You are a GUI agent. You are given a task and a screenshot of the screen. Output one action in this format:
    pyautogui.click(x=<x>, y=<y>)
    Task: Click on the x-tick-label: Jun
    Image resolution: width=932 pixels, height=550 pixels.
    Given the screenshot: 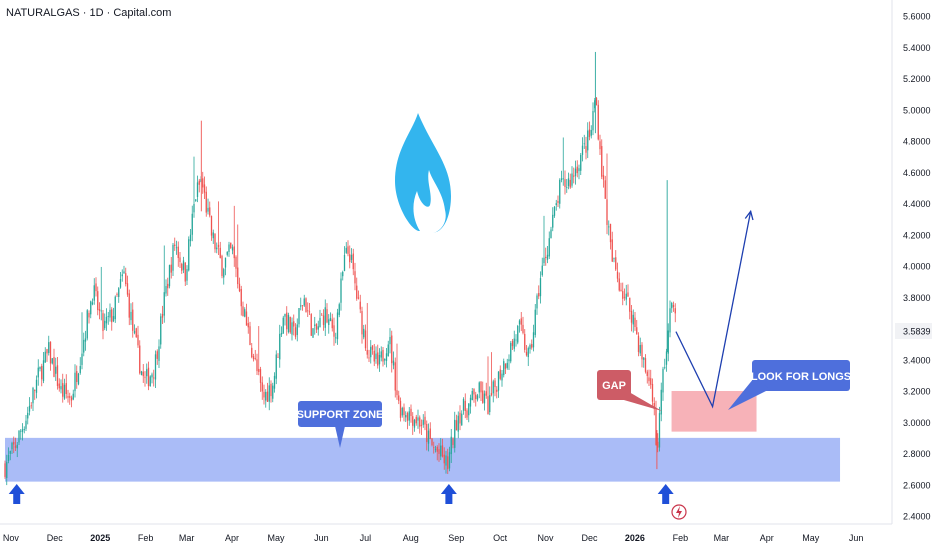 What is the action you would take?
    pyautogui.click(x=856, y=538)
    